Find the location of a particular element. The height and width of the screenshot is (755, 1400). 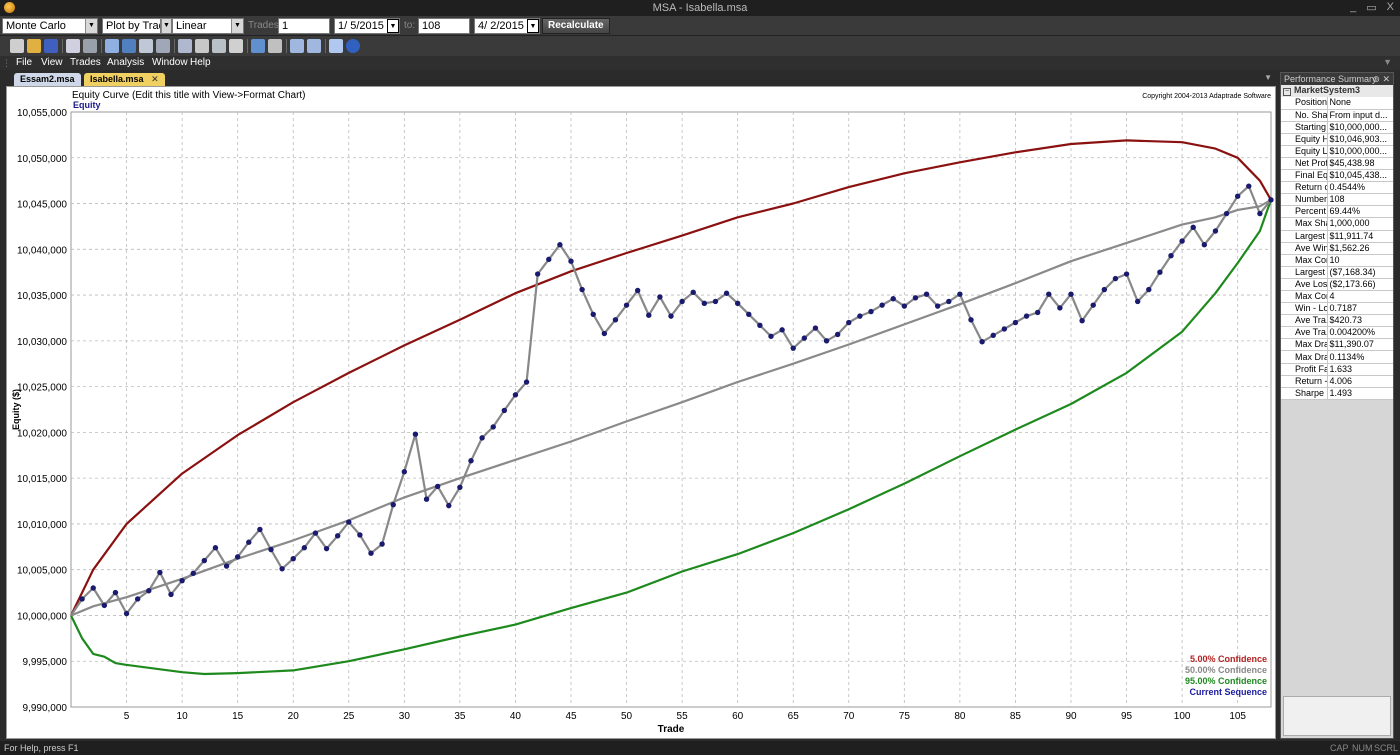

zoom-out-icon is located at coordinates (314, 46).